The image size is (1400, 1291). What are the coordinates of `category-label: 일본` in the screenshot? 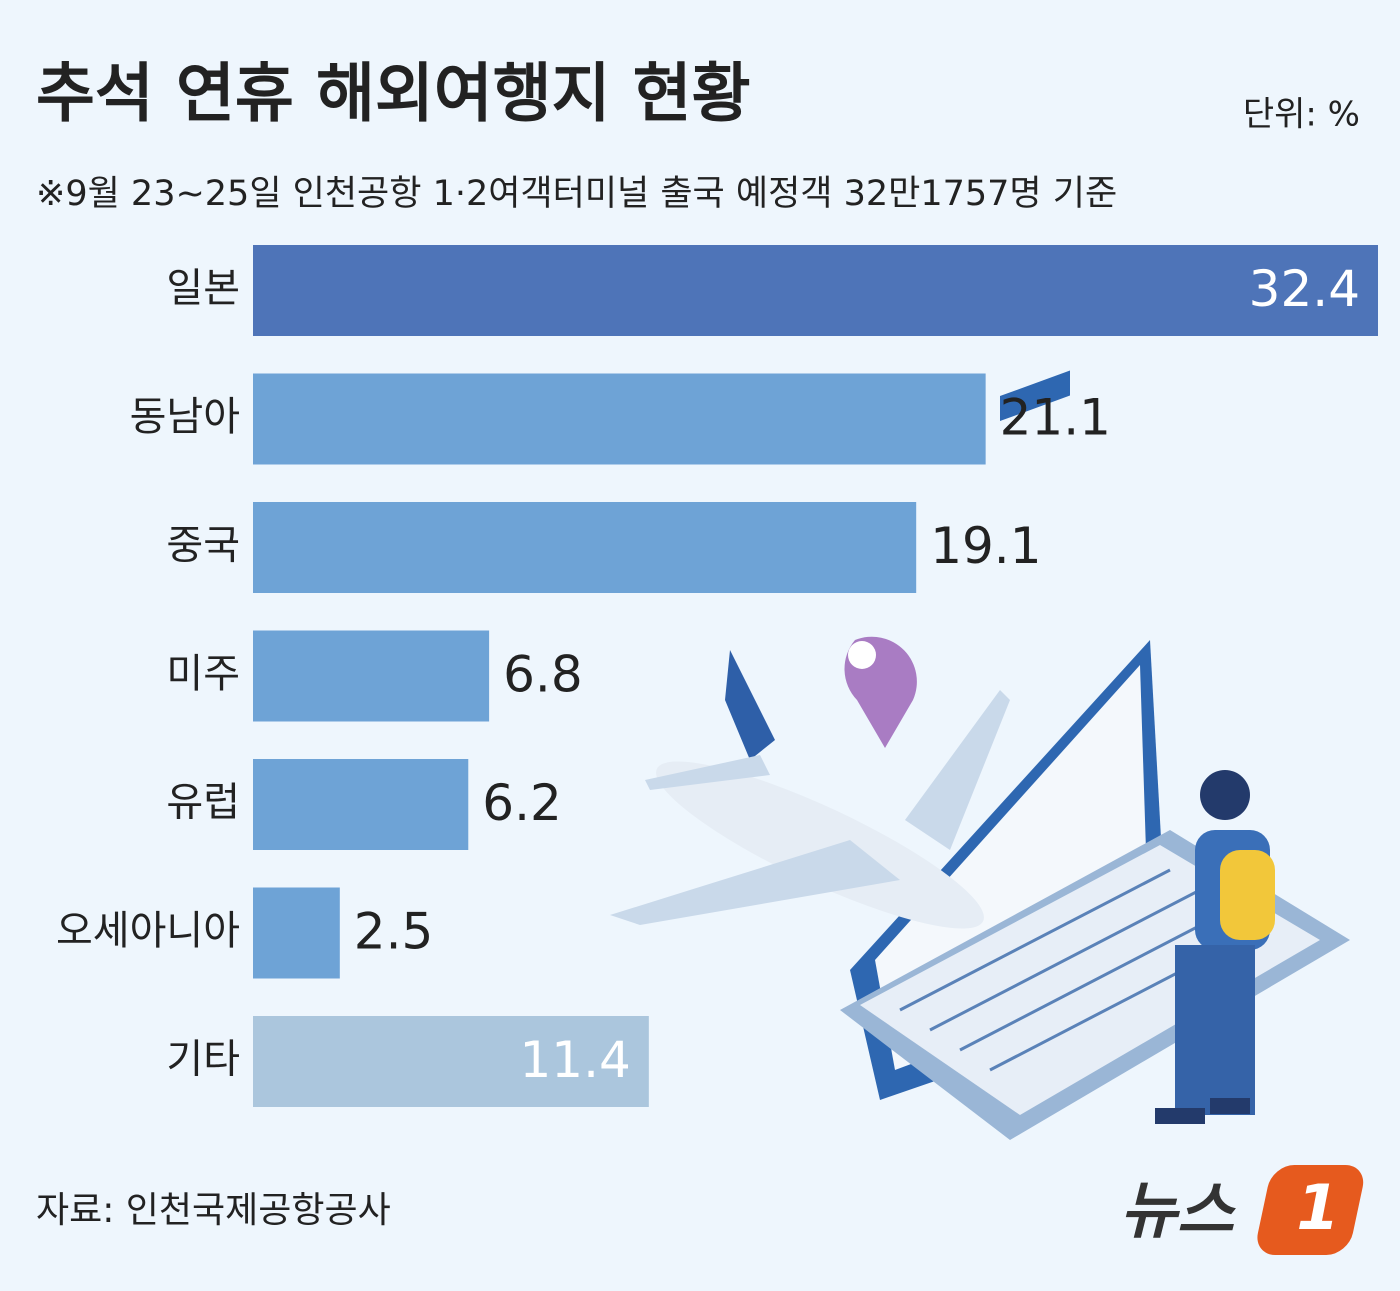 It's located at (203, 289).